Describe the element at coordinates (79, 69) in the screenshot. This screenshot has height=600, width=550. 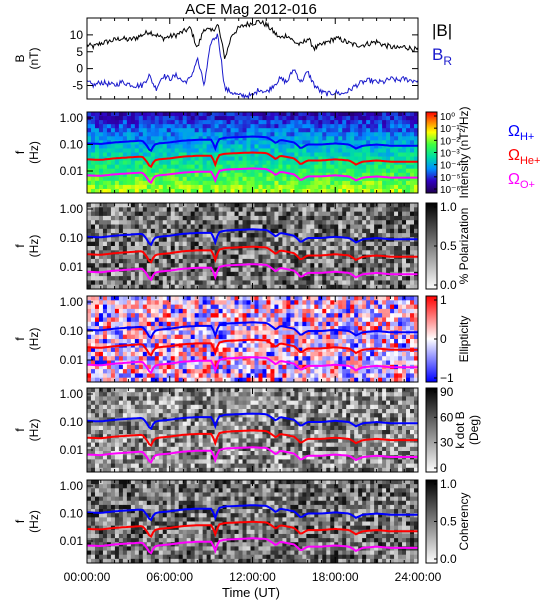
I see `y-tick-label: 0` at that location.